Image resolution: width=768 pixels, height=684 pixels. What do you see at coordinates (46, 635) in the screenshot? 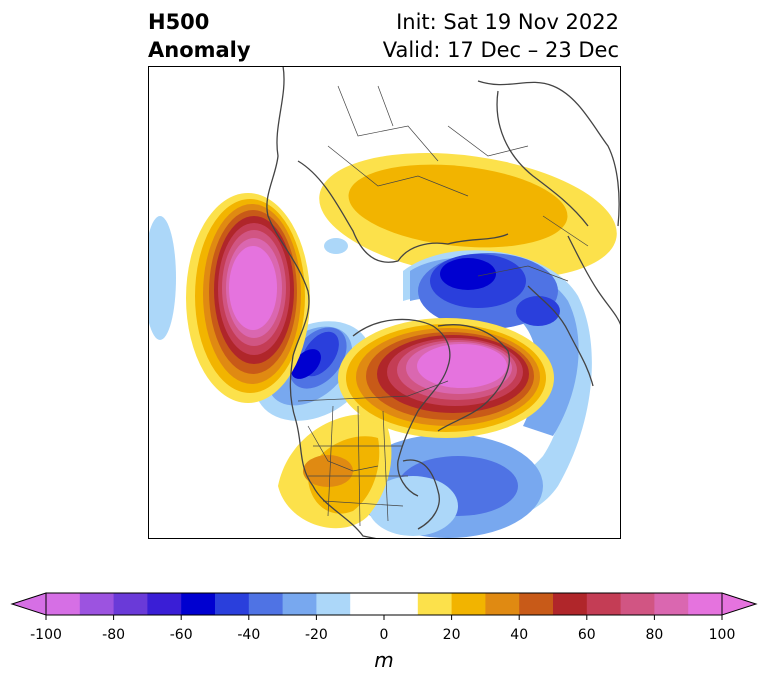
I see `colorbar-tick-label: -100` at bounding box center [46, 635].